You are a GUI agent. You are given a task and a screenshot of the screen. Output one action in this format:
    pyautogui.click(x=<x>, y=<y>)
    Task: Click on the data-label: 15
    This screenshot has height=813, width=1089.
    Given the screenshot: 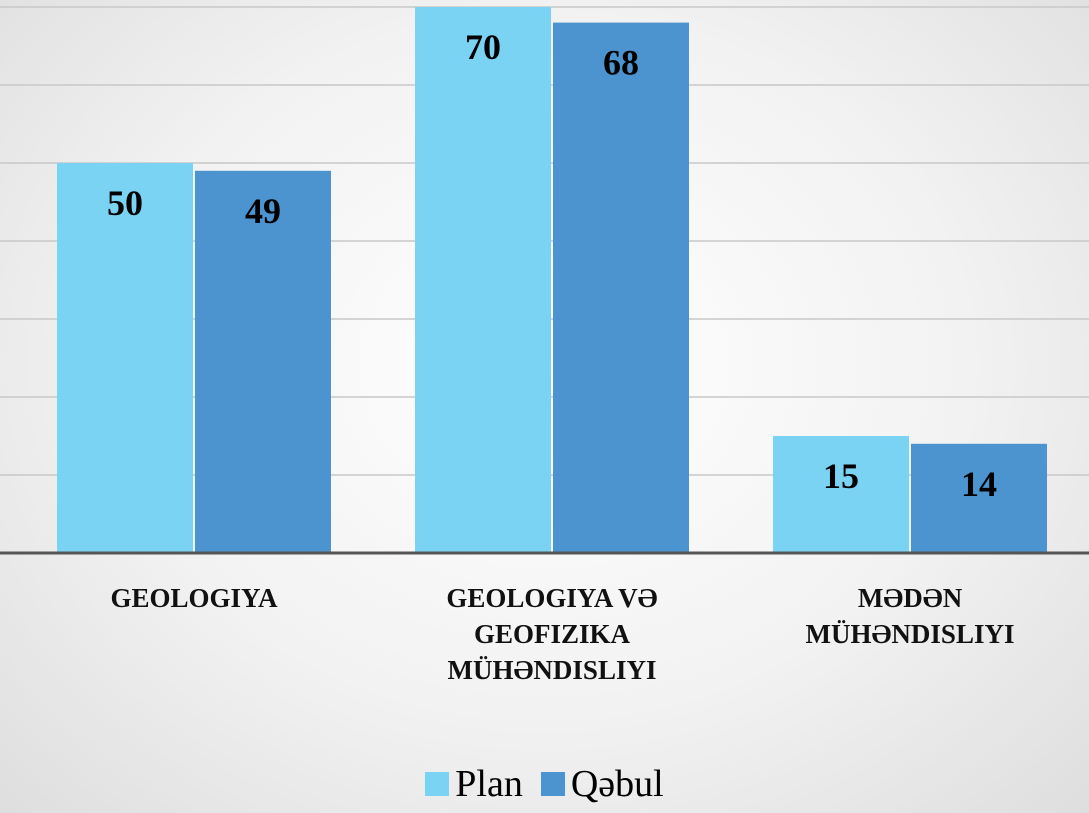 What is the action you would take?
    pyautogui.click(x=841, y=476)
    